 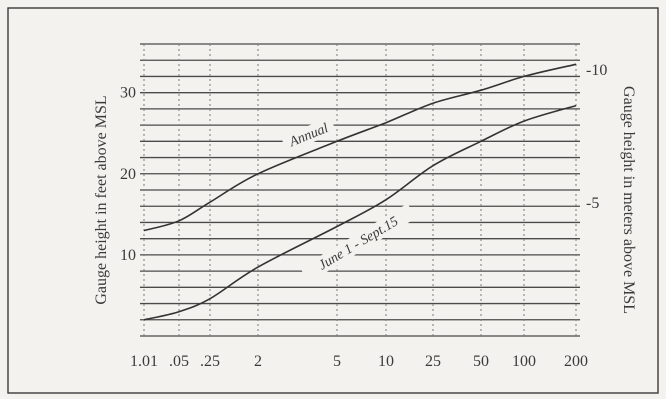 What do you see at coordinates (210, 361) in the screenshot?
I see `x-tick-label: .25` at bounding box center [210, 361].